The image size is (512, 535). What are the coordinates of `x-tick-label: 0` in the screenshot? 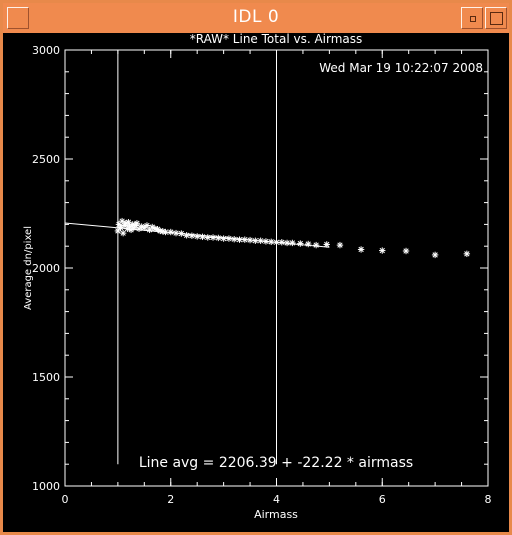 It's located at (65, 499).